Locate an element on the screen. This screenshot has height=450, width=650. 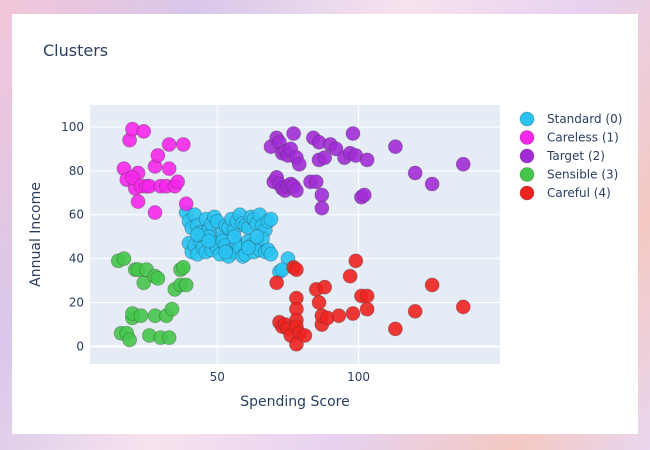
y-tick-label: 80 is located at coordinates (76, 171).